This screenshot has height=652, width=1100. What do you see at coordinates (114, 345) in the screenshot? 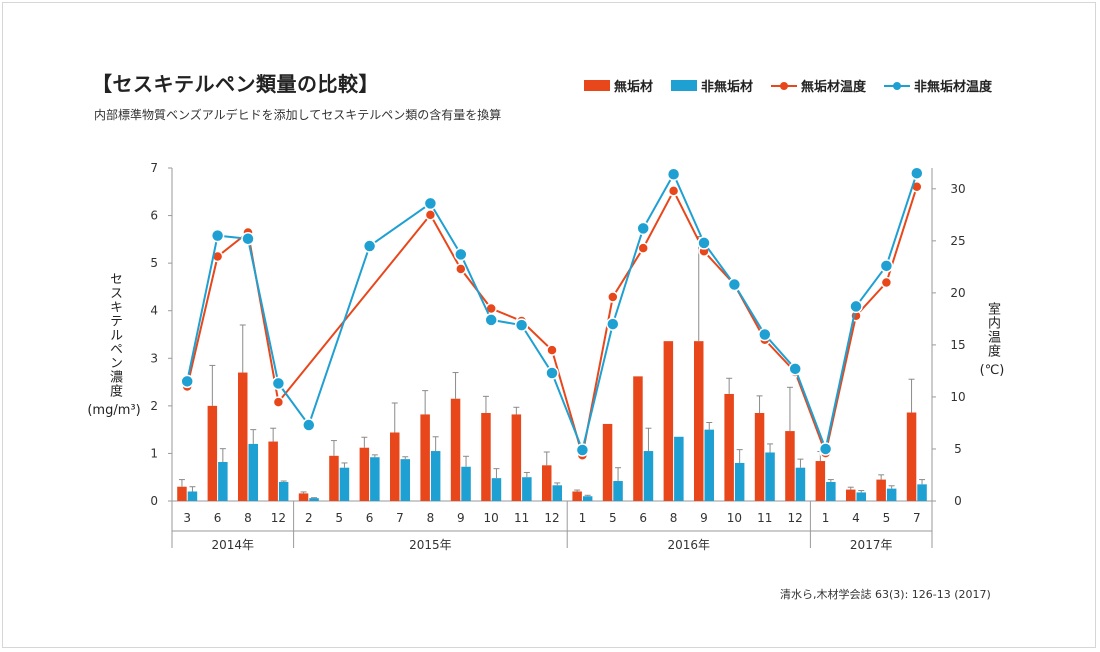
I see `y-axis-left-label: セスキテルペン濃度 (mg/m³)` at bounding box center [114, 345].